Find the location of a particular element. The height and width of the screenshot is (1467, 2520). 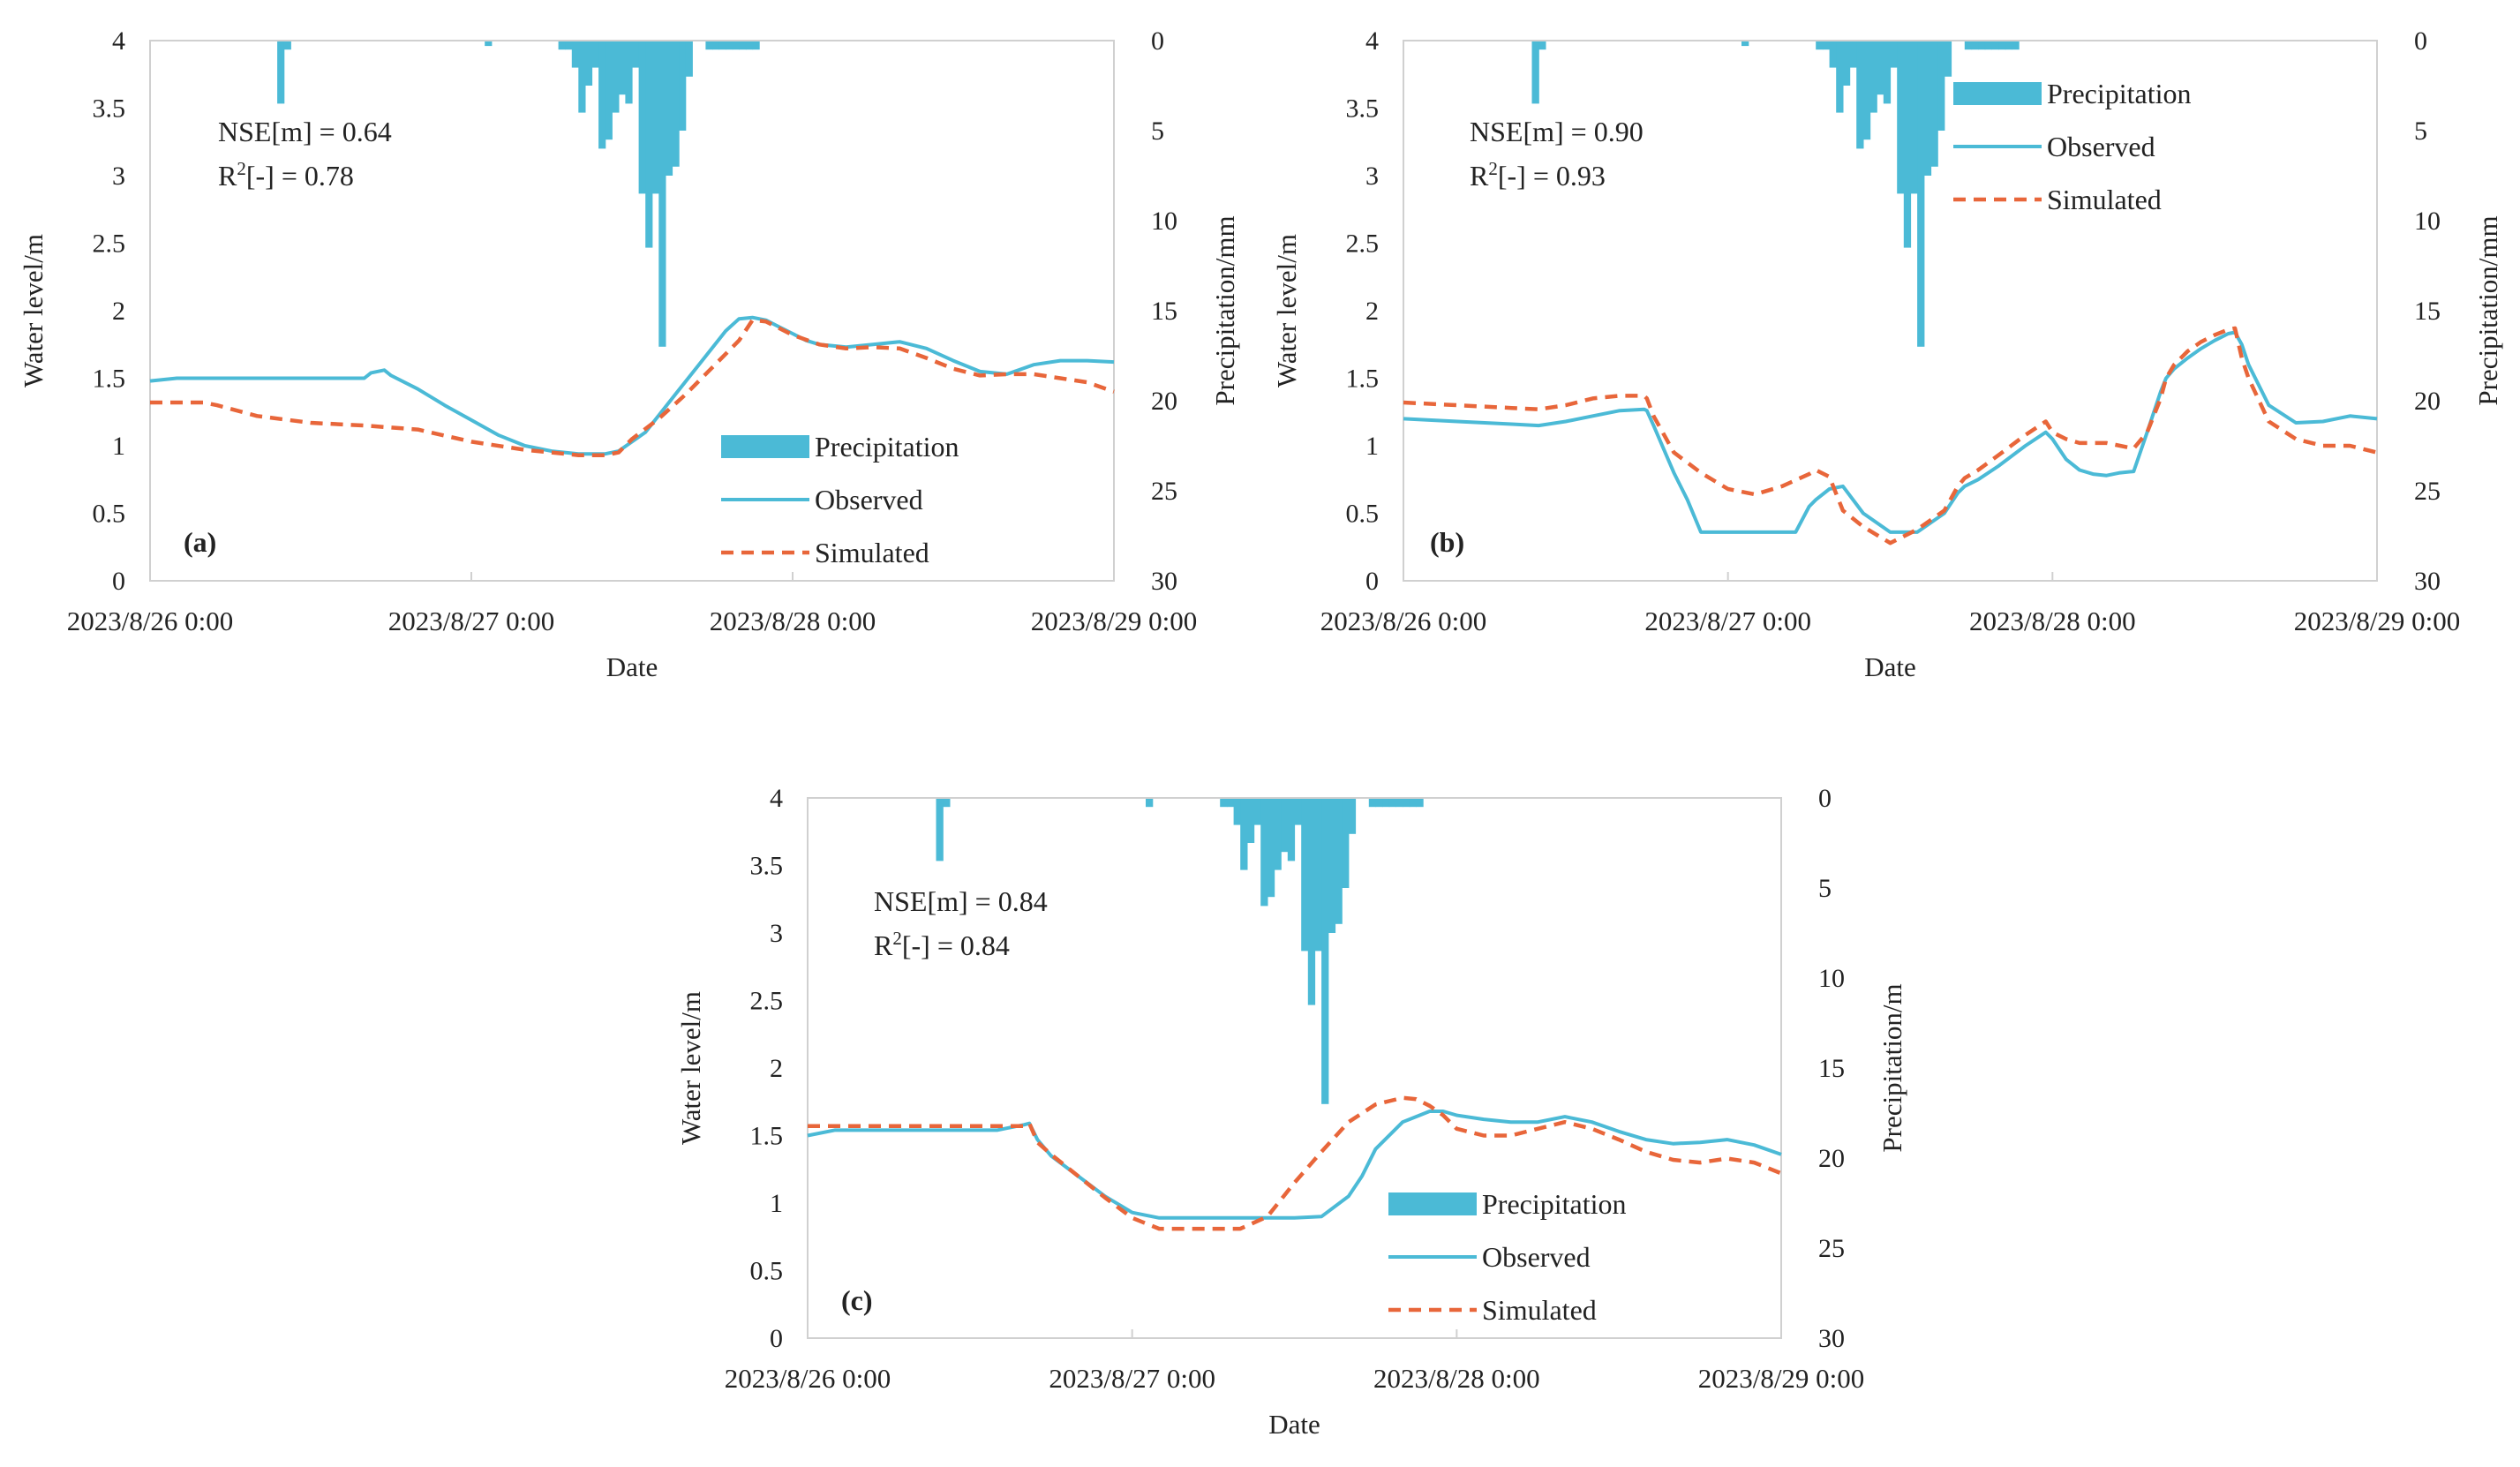

nse-text: NSE[m] = 0.90 is located at coordinates (1557, 131).